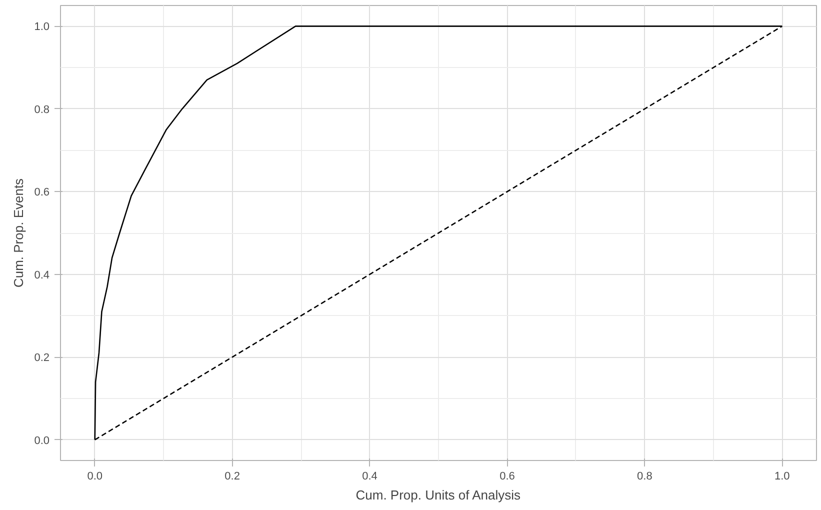 This screenshot has height=510, width=821. What do you see at coordinates (42, 440) in the screenshot?
I see `y-tick-label: 0.0` at bounding box center [42, 440].